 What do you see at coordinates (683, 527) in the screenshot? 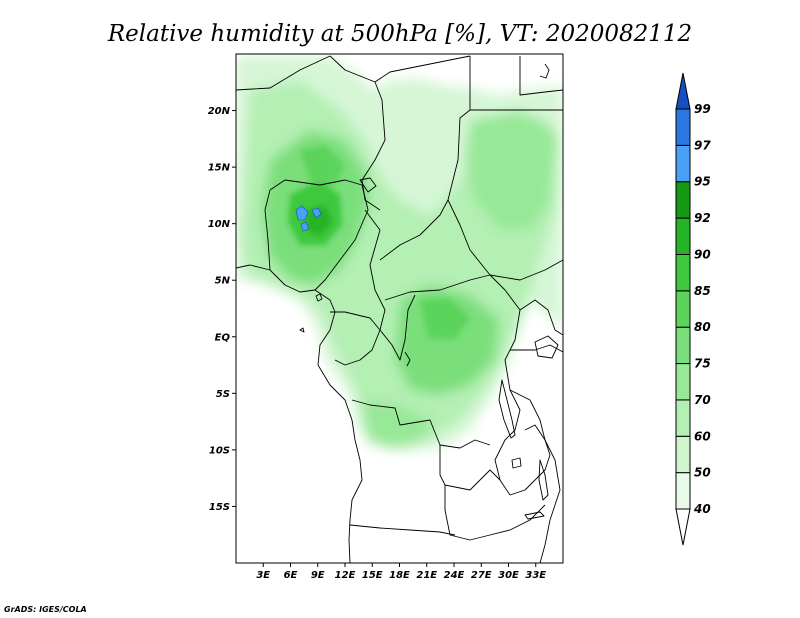
I see `colorbar-low-arrow` at bounding box center [683, 527].